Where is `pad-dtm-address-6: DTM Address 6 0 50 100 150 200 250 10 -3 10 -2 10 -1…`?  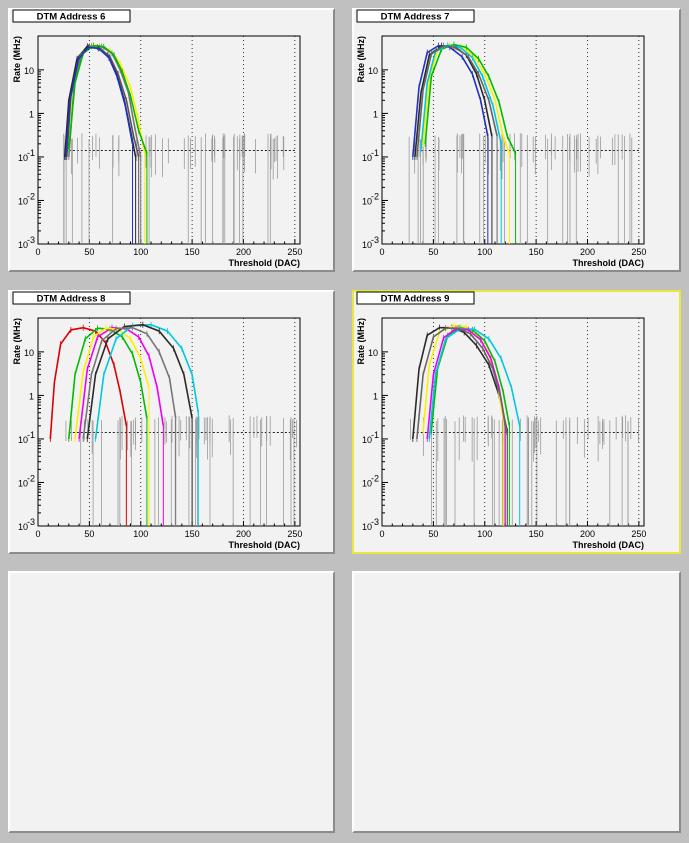 pad-dtm-address-6: DTM Address 6 0 50 100 150 200 250 10 -3 10 -2 10 -1… is located at coordinates (171, 140).